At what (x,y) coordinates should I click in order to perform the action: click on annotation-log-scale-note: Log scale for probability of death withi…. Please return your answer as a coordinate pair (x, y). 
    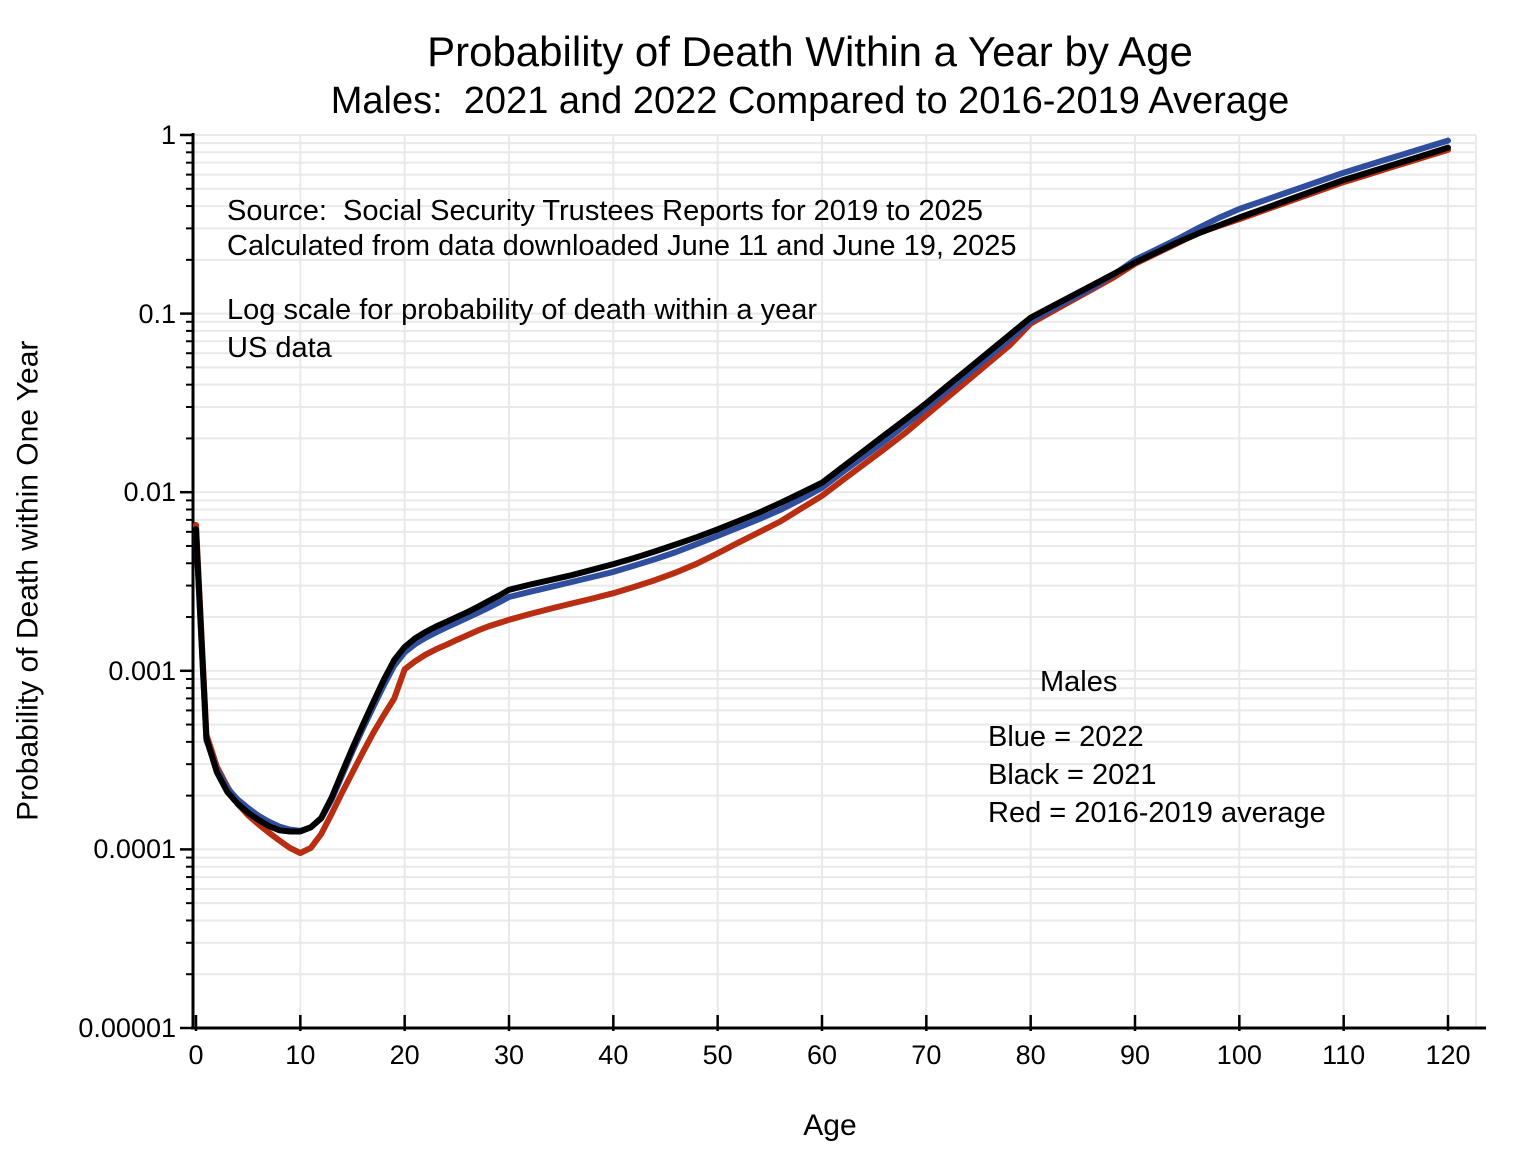
    Looking at the image, I should click on (522, 310).